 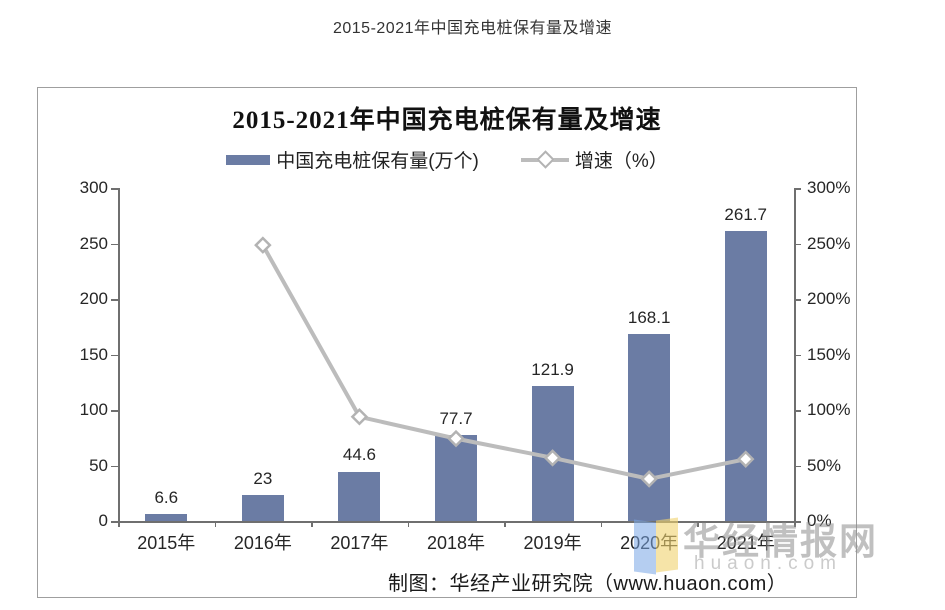 What do you see at coordinates (166, 543) in the screenshot?
I see `x-axis-label: 2015年` at bounding box center [166, 543].